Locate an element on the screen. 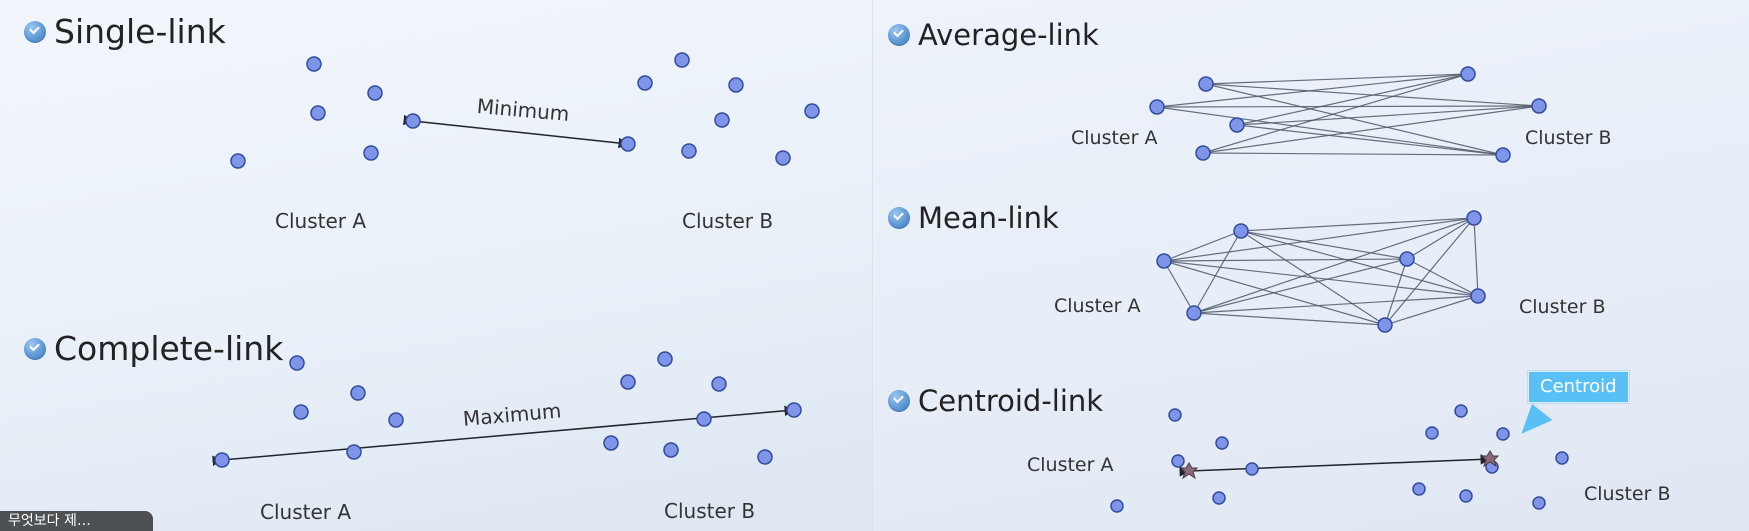  centroid-link-title: Centroid-link is located at coordinates (1011, 401).